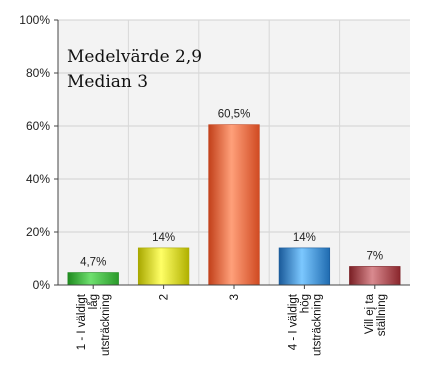 Image resolution: width=424 pixels, height=372 pixels. I want to click on annotation-median: Median 3, so click(107, 82).